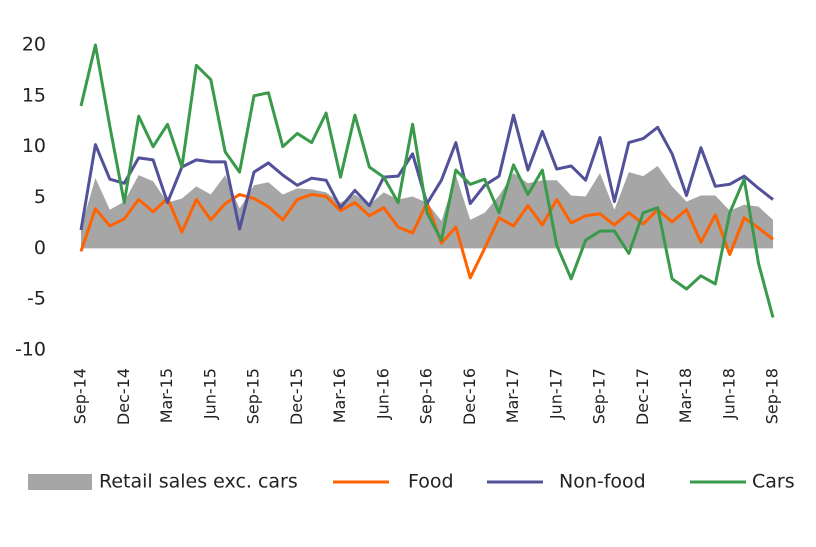  What do you see at coordinates (555, 394) in the screenshot?
I see `x-tick-label: Jun-17` at bounding box center [555, 394].